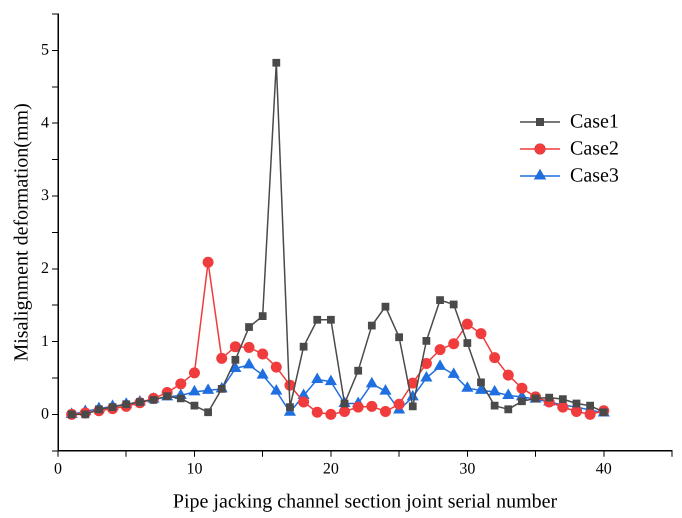  Describe the element at coordinates (194, 469) in the screenshot. I see `x-tick-label: 10` at that location.